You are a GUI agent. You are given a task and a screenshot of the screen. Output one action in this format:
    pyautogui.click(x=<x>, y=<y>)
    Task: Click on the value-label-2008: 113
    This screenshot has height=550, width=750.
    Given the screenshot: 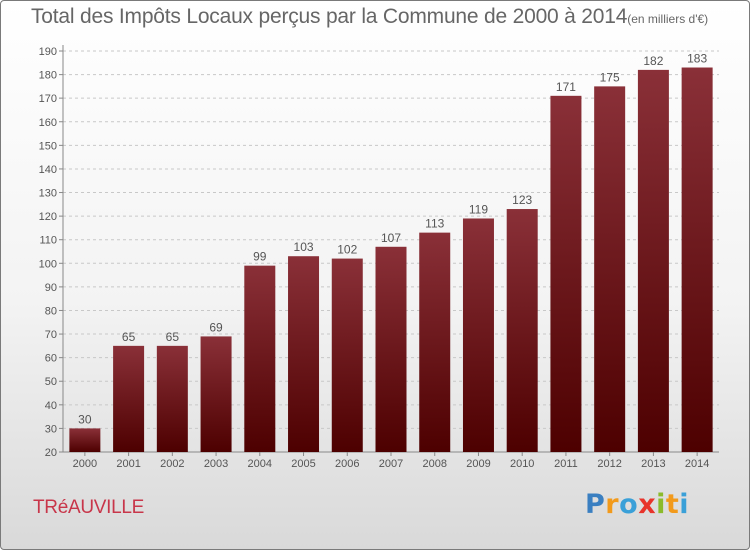 What is the action you would take?
    pyautogui.click(x=434, y=224)
    